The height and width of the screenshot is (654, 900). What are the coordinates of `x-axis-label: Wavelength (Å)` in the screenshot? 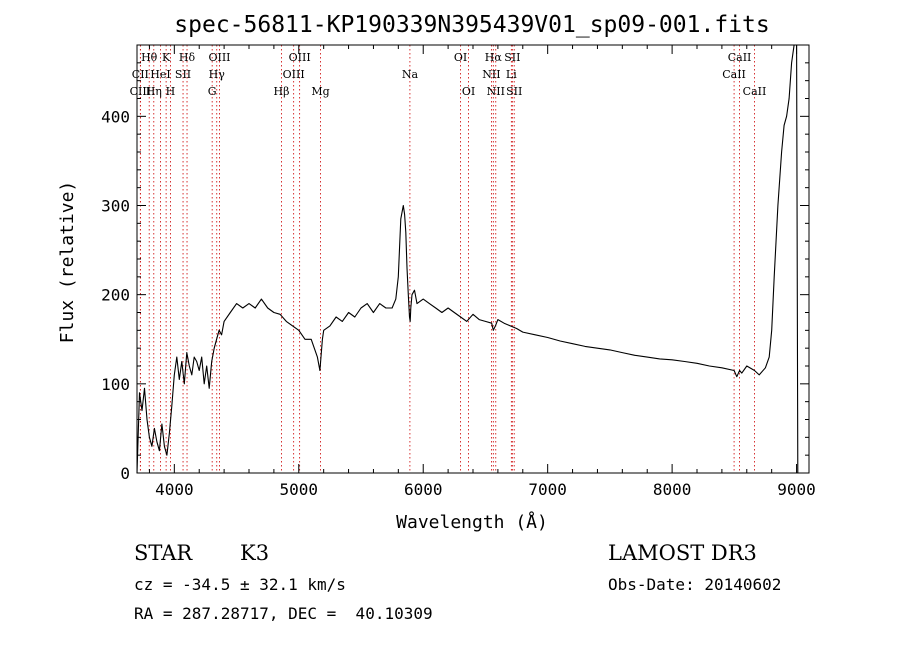 It's located at (472, 522).